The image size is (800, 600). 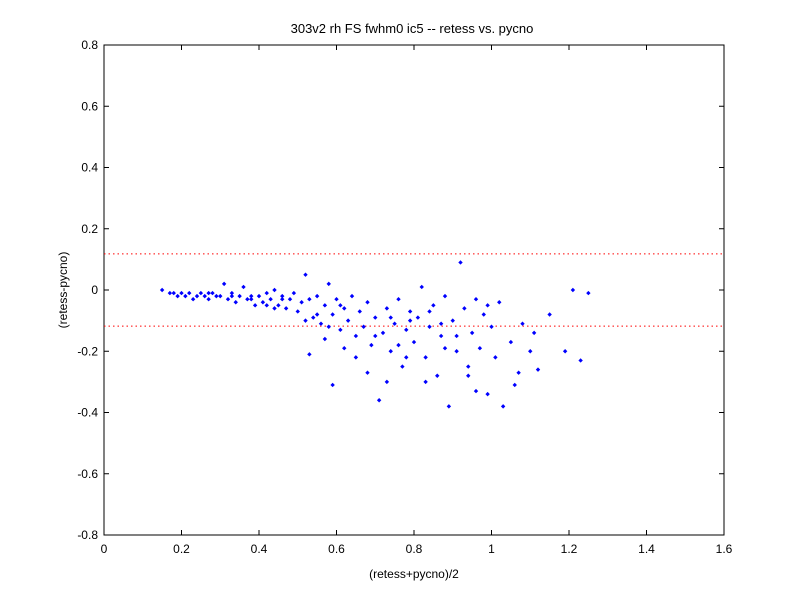 What do you see at coordinates (104, 549) in the screenshot?
I see `x-tick-label: 0` at bounding box center [104, 549].